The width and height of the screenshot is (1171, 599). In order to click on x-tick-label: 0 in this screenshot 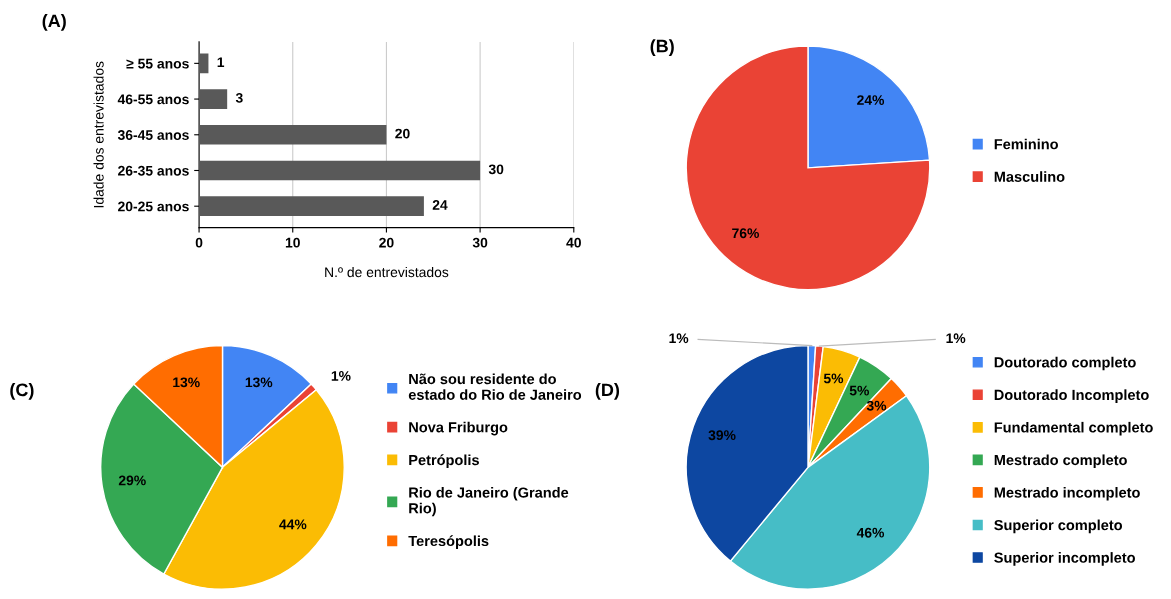, I will do `click(199, 242)`.